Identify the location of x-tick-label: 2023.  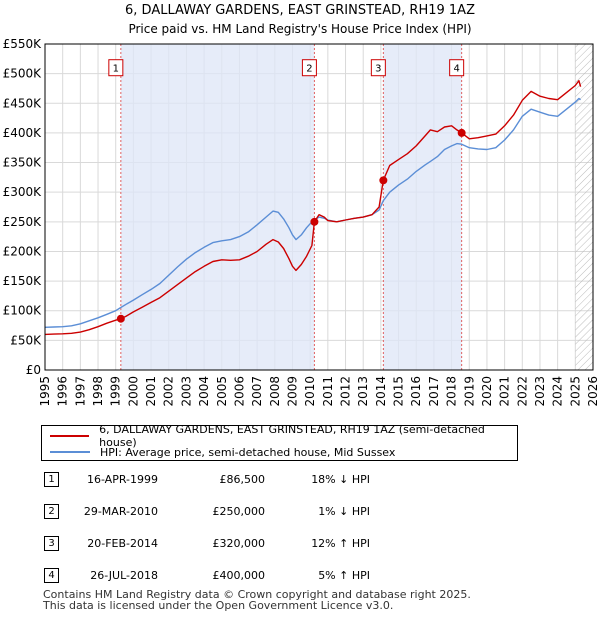
(540, 391).